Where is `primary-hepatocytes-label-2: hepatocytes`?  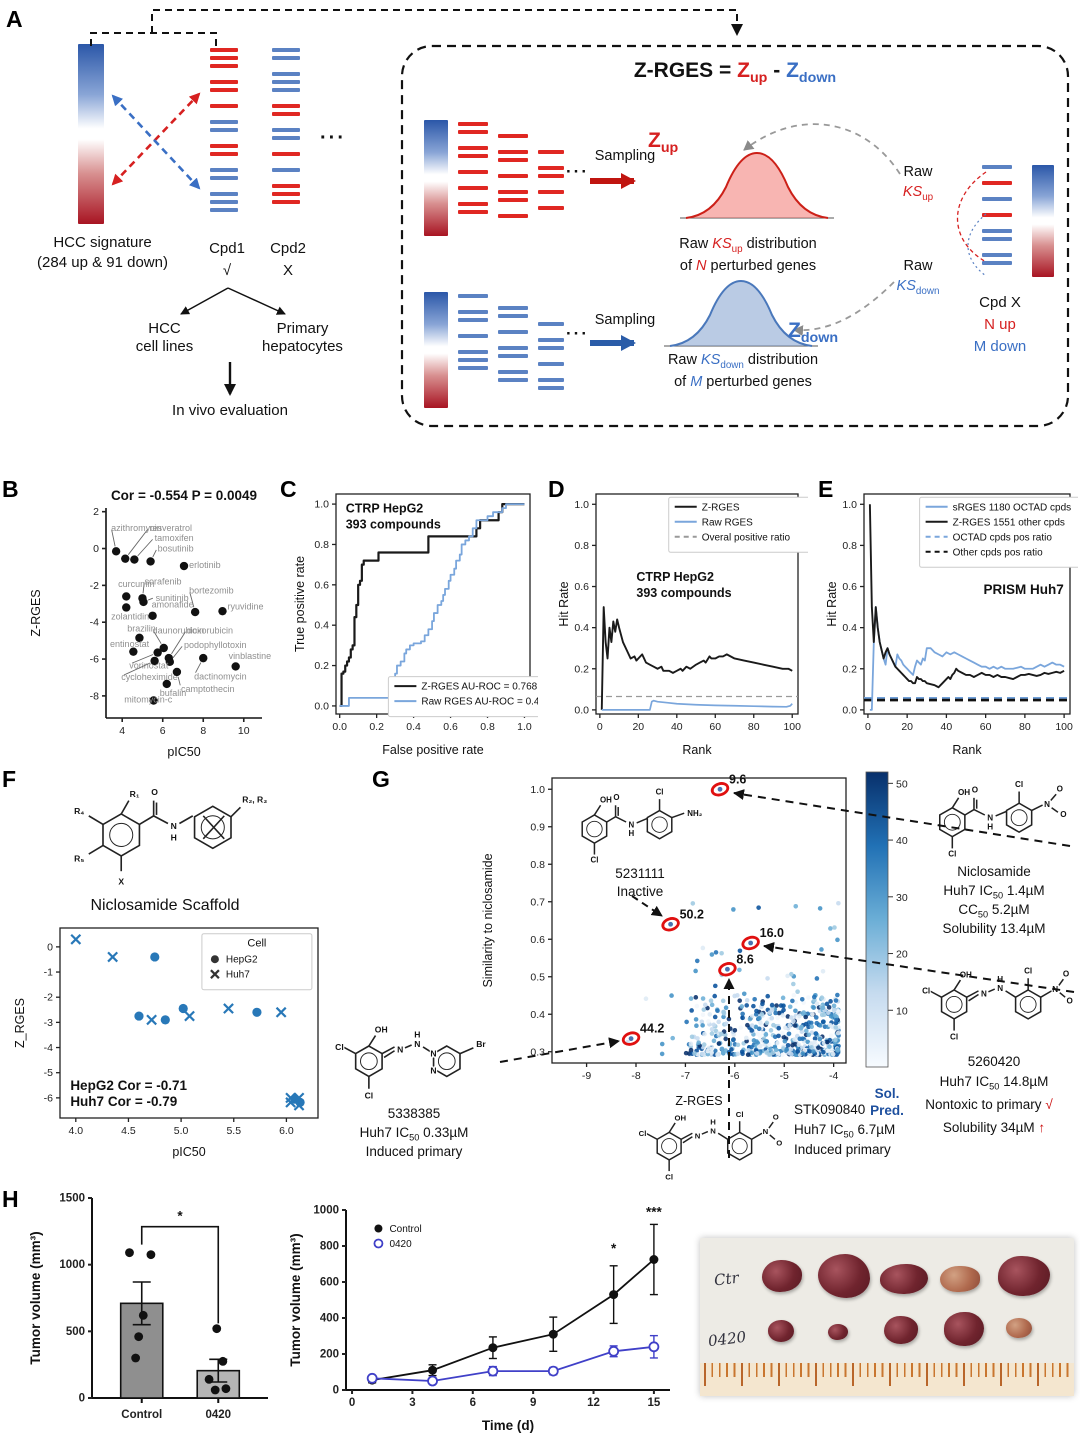 primary-hepatocytes-label-2: hepatocytes is located at coordinates (302, 346).